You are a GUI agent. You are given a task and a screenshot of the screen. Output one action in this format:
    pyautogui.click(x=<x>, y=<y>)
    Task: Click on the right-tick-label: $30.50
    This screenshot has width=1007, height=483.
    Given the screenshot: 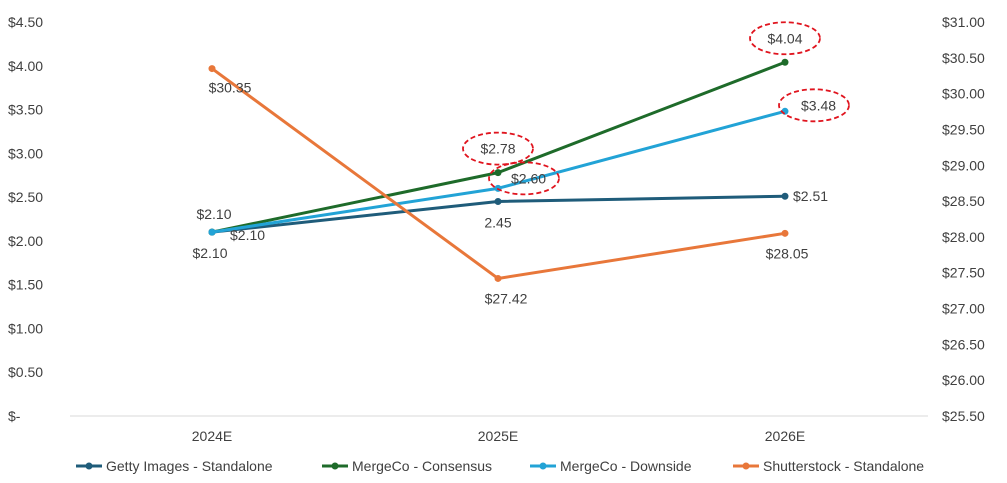 What is the action you would take?
    pyautogui.click(x=963, y=58)
    